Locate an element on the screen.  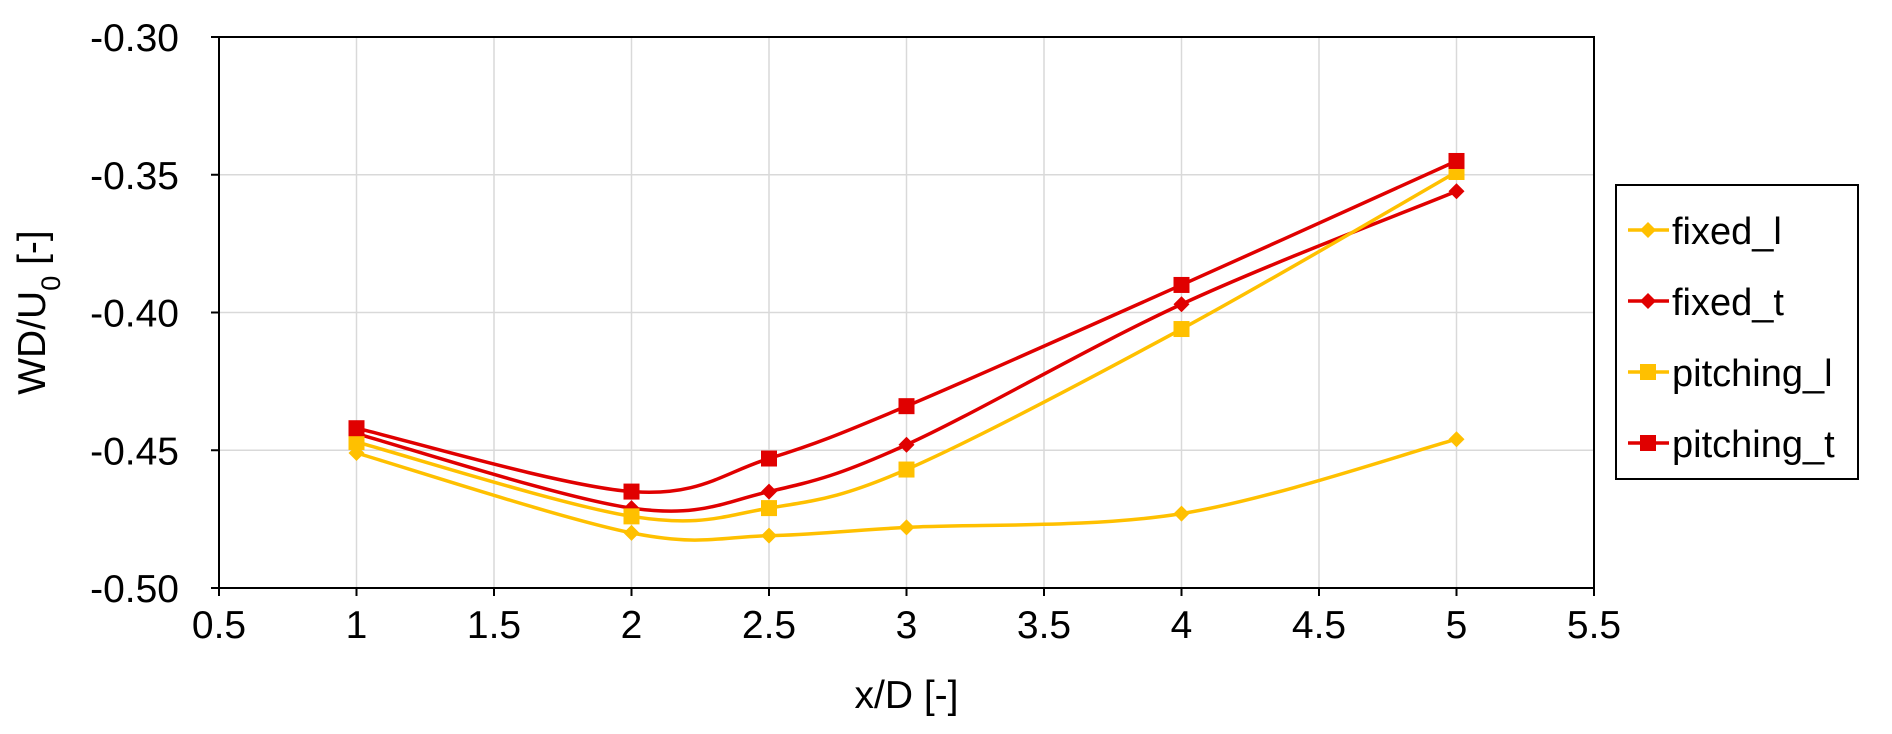
legend-item: fixed_l is located at coordinates (1705, 232).